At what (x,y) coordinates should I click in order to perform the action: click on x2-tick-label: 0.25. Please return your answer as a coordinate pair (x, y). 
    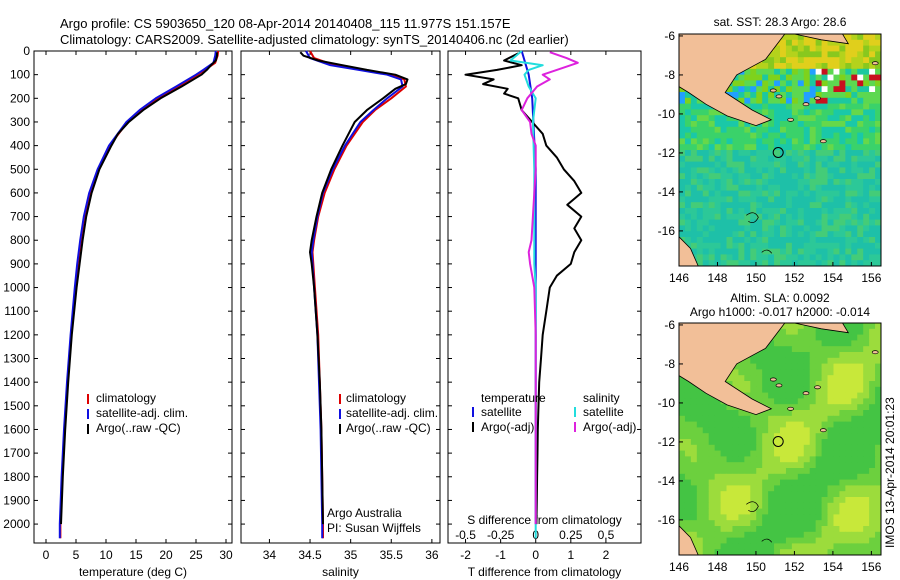
    Looking at the image, I should click on (571, 535).